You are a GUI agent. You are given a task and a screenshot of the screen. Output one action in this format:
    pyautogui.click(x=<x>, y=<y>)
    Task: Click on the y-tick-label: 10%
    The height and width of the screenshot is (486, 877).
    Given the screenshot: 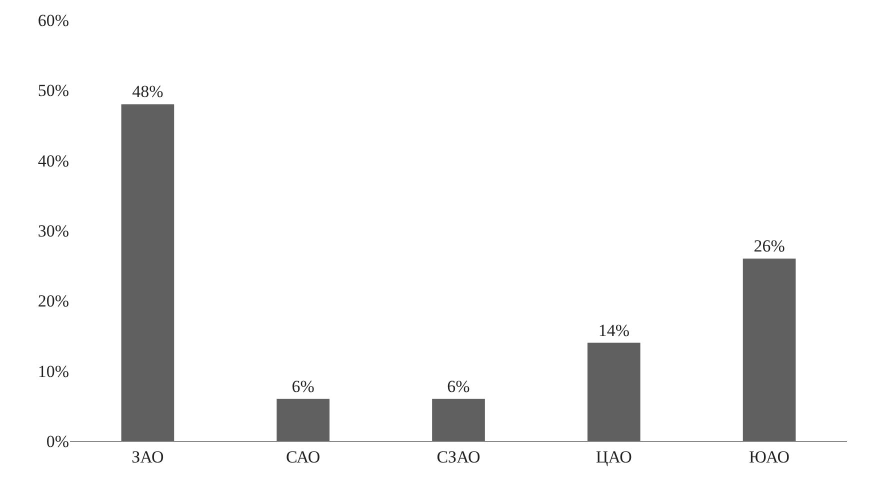 What is the action you would take?
    pyautogui.click(x=53, y=371)
    